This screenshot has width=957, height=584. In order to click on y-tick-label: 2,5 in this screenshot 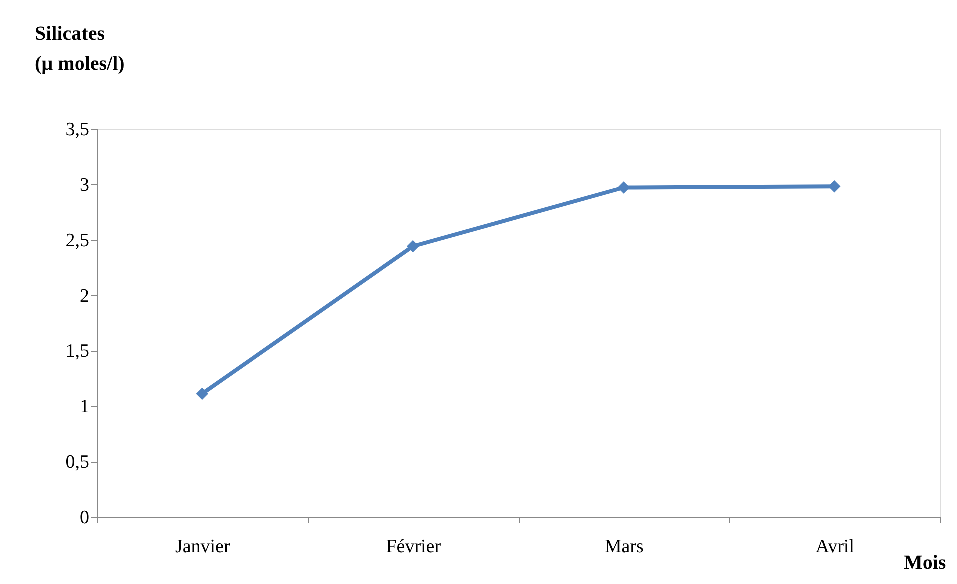, I will do `click(78, 241)`.